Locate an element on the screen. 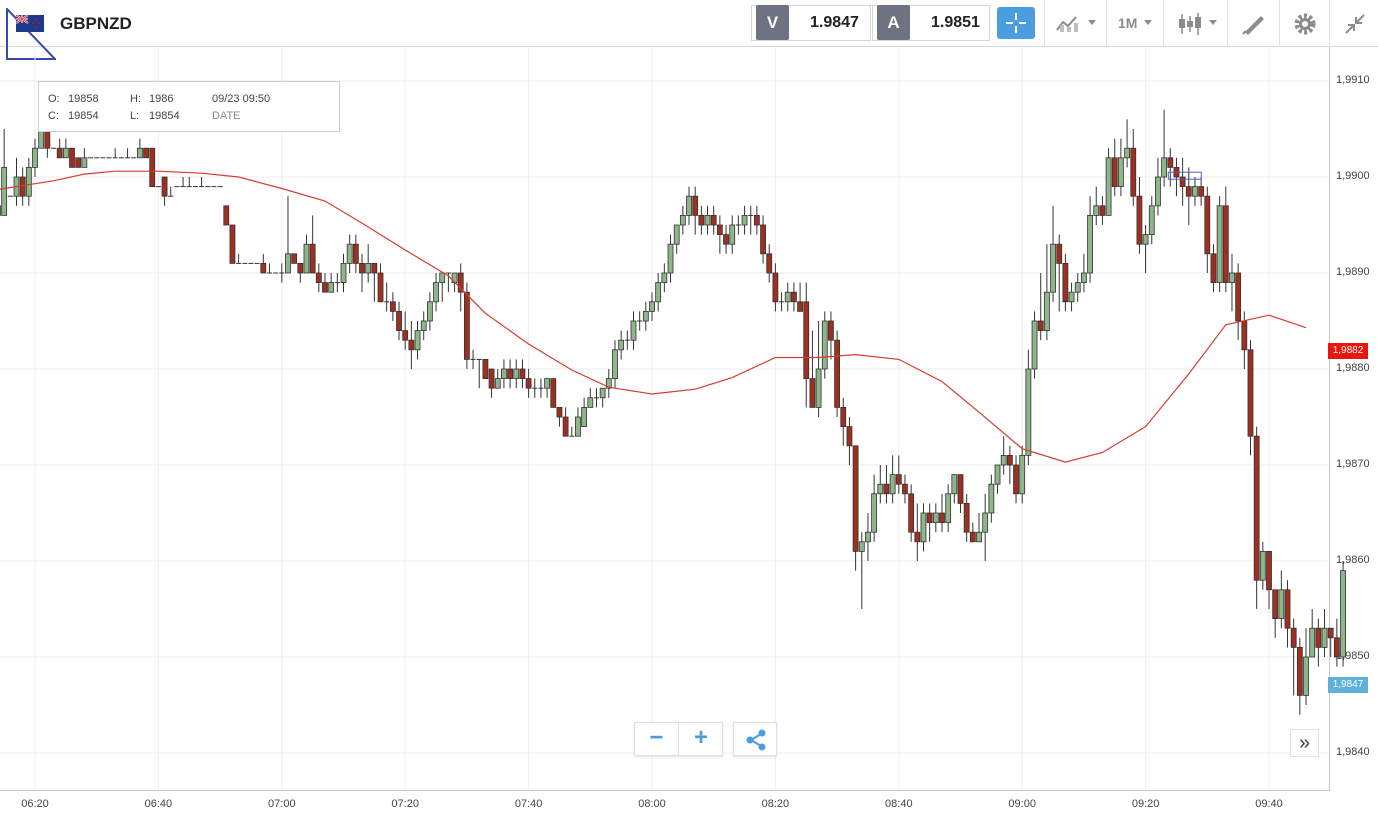  candle-style-button is located at coordinates (1195, 23).